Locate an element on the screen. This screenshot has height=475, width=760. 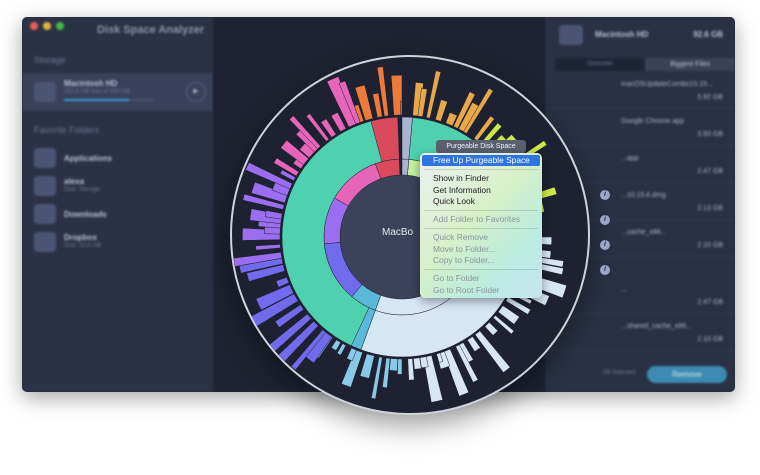
favorite-folder: Downloads is located at coordinates (117, 214).